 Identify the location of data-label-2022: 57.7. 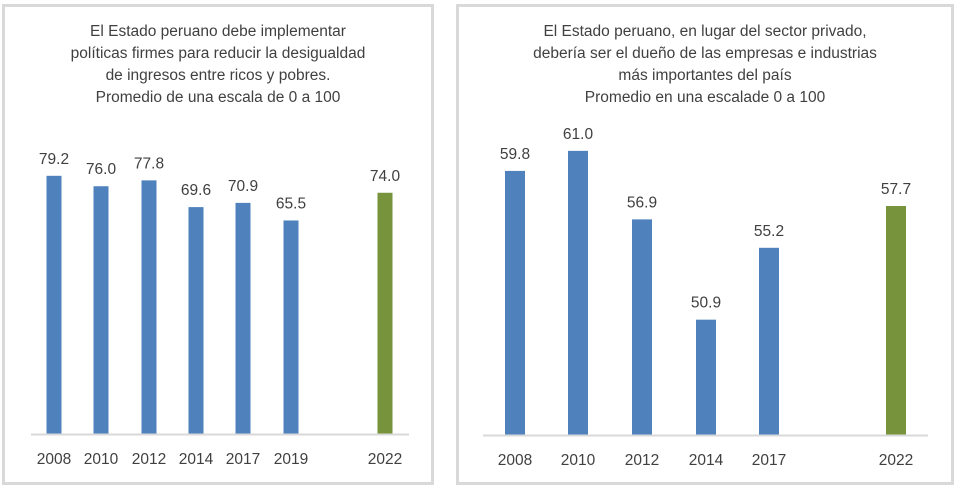
(896, 189).